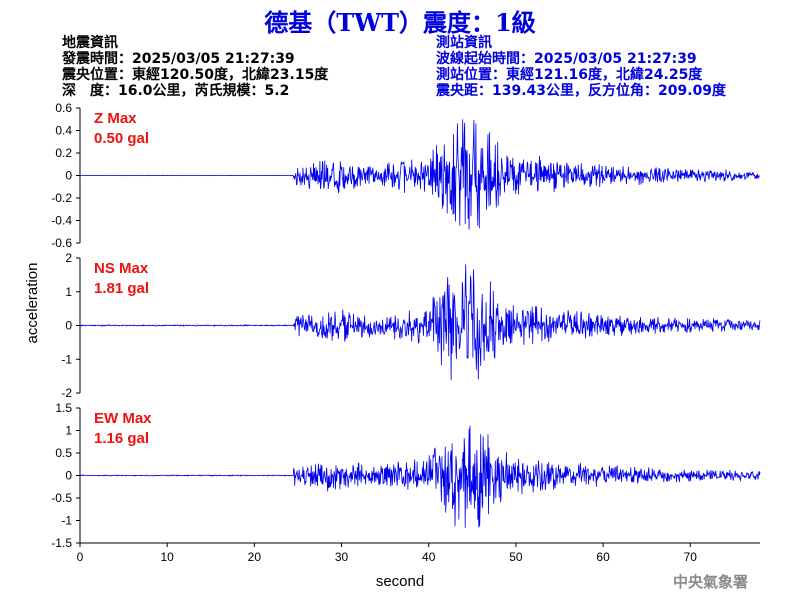 Image resolution: width=800 pixels, height=600 pixels. Describe the element at coordinates (121, 288) in the screenshot. I see `max-value-ns: 1.81 gal` at that location.